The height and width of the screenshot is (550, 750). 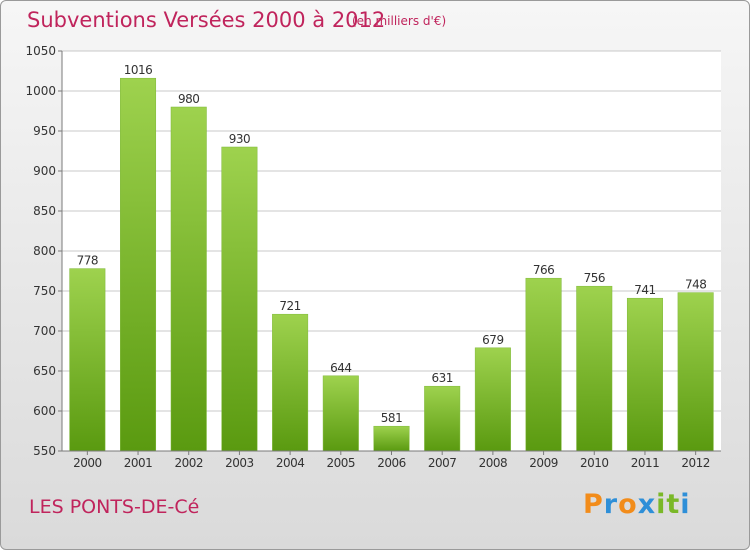 What do you see at coordinates (442, 463) in the screenshot?
I see `x-tick-label: 2007` at bounding box center [442, 463].